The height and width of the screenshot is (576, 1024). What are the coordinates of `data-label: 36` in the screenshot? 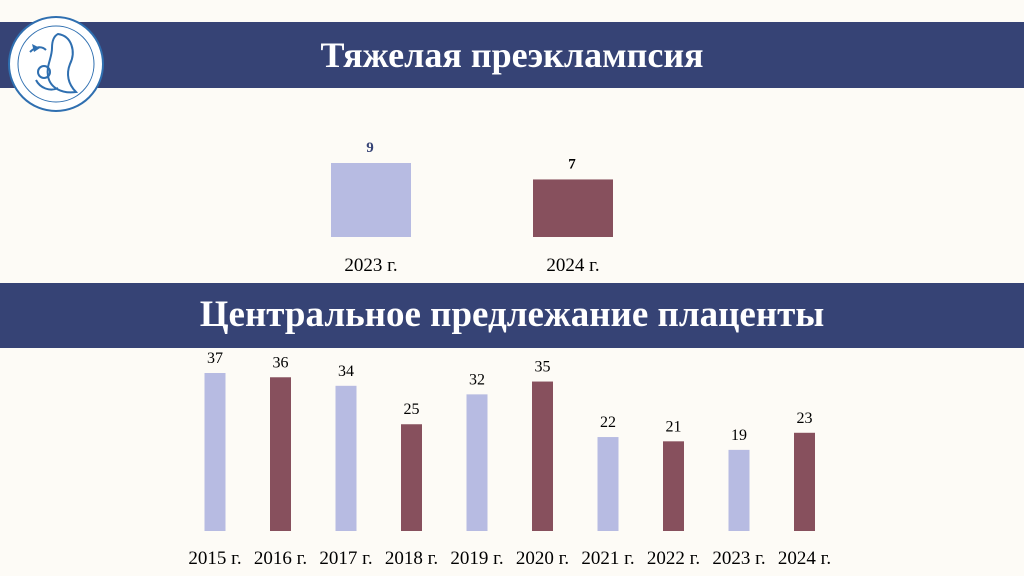 It's located at (281, 362).